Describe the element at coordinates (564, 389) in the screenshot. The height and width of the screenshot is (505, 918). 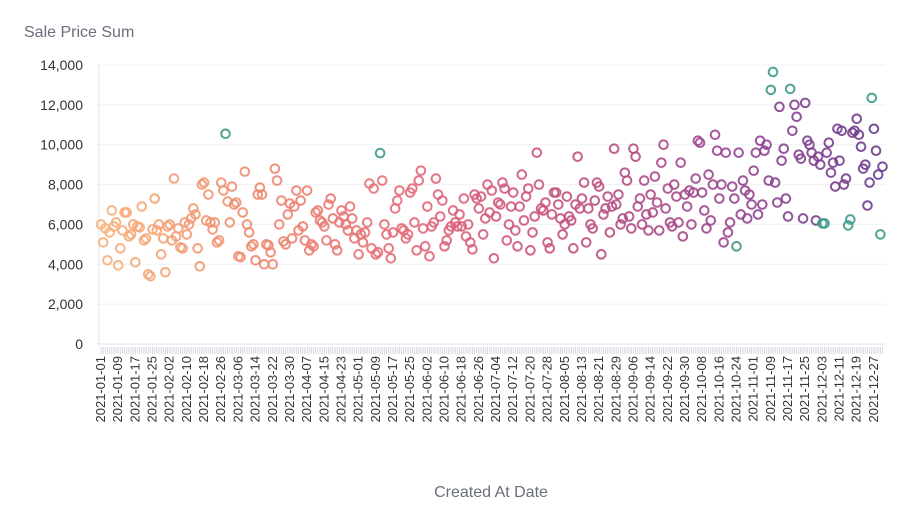
I see `x-tick-label: 2021-08-05` at that location.